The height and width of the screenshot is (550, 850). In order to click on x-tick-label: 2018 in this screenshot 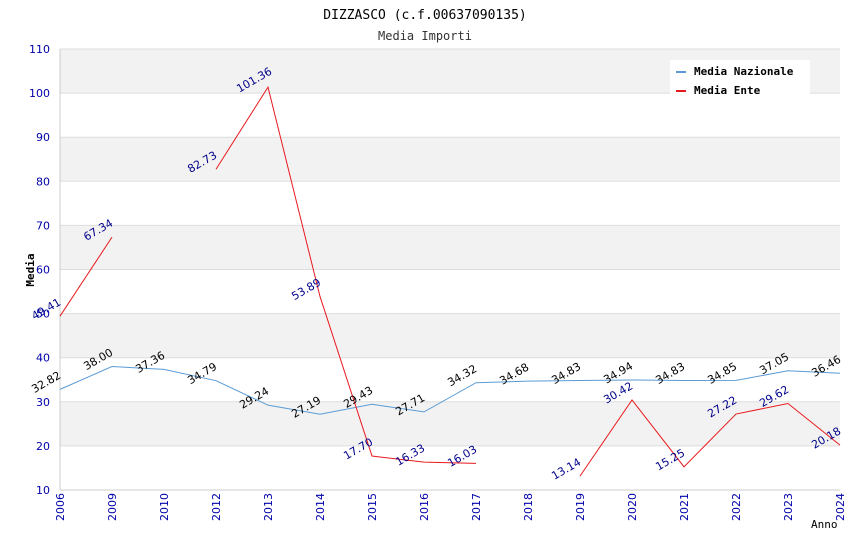, I will do `click(528, 507)`.